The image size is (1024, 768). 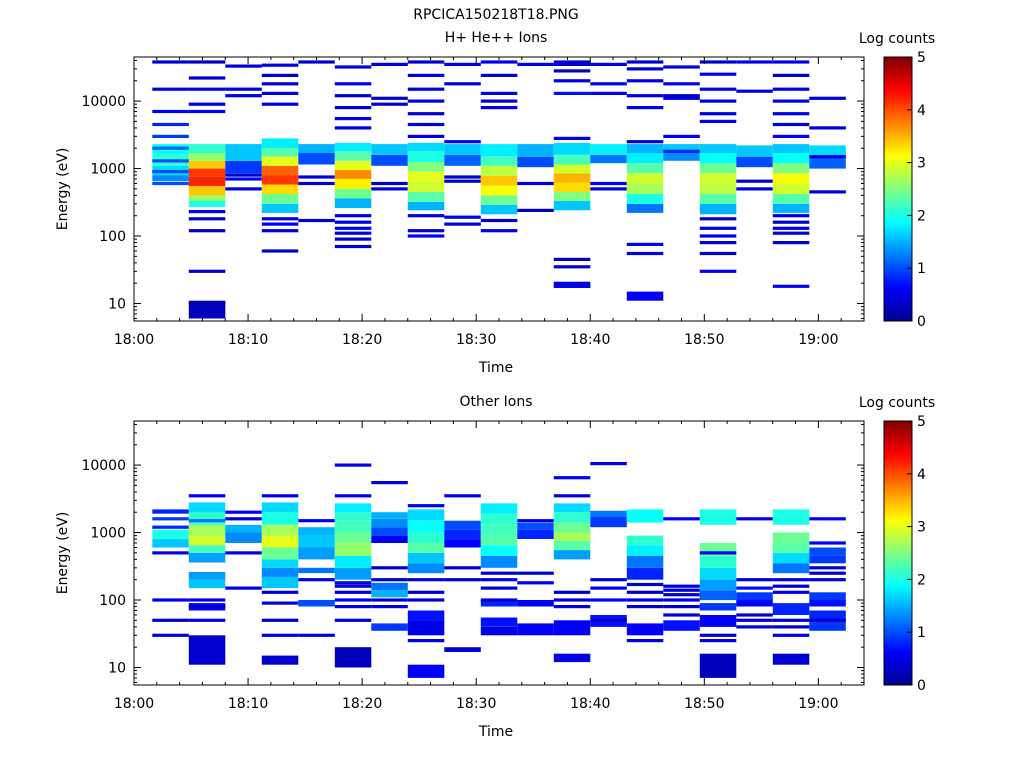 What do you see at coordinates (898, 553) in the screenshot?
I see `colorbar` at bounding box center [898, 553].